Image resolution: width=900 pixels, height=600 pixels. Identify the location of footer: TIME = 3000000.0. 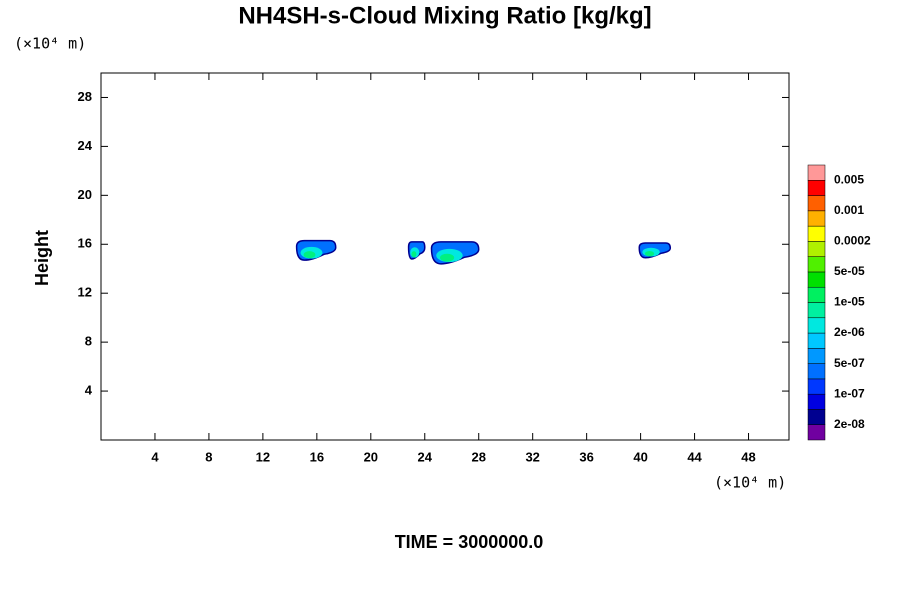
(469, 542).